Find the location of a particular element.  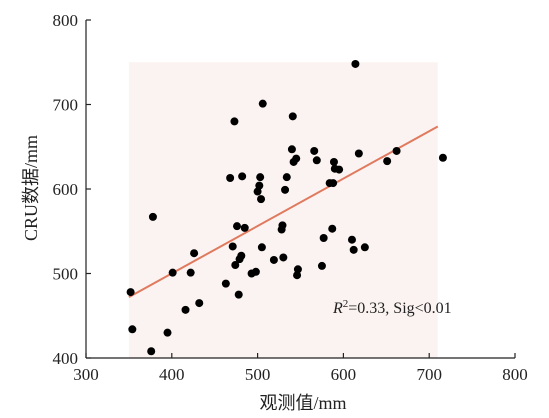

x-tick-label: 400 is located at coordinates (172, 374).